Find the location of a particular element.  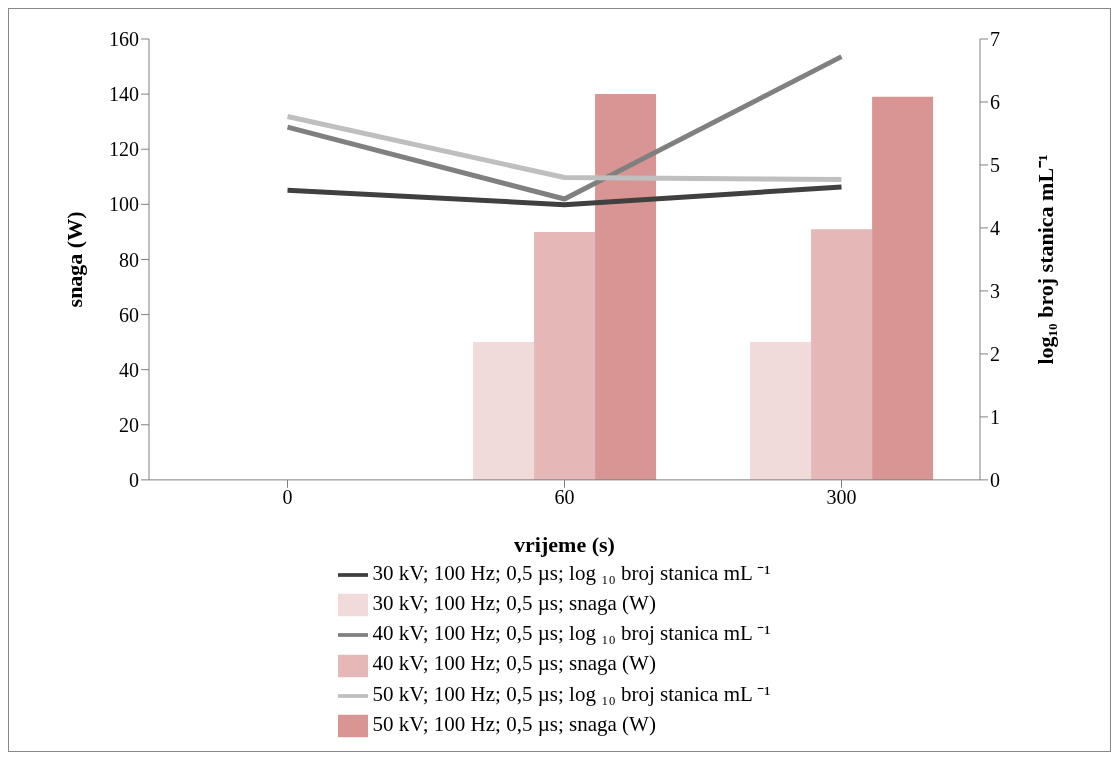

y-tick-label: 140 is located at coordinates (124, 94).